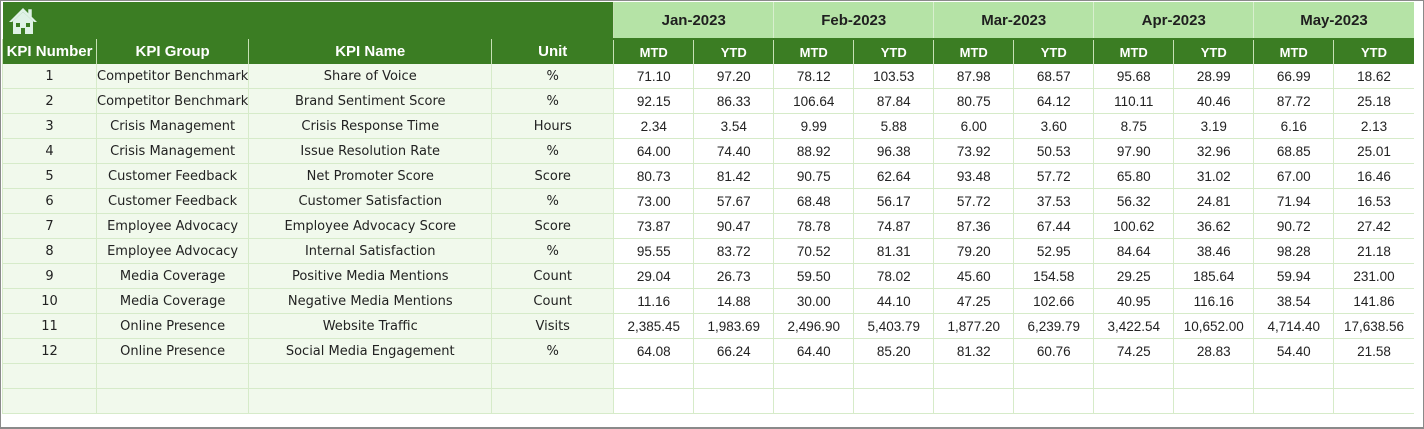 Image resolution: width=1424 pixels, height=429 pixels. I want to click on ytd-value-cell: 85.20, so click(893, 351).